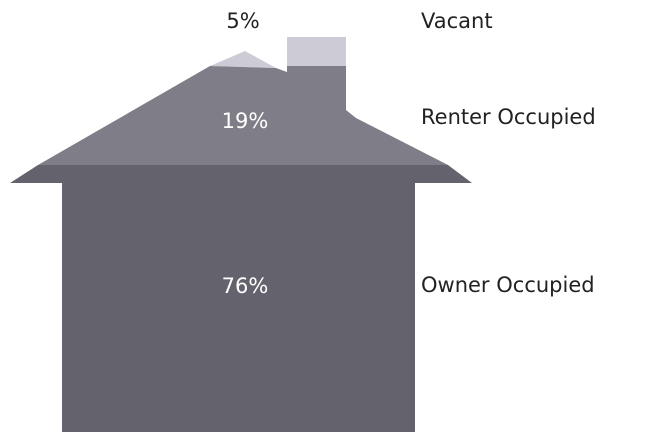  I want to click on category-label: Renter Occupied, so click(508, 117).